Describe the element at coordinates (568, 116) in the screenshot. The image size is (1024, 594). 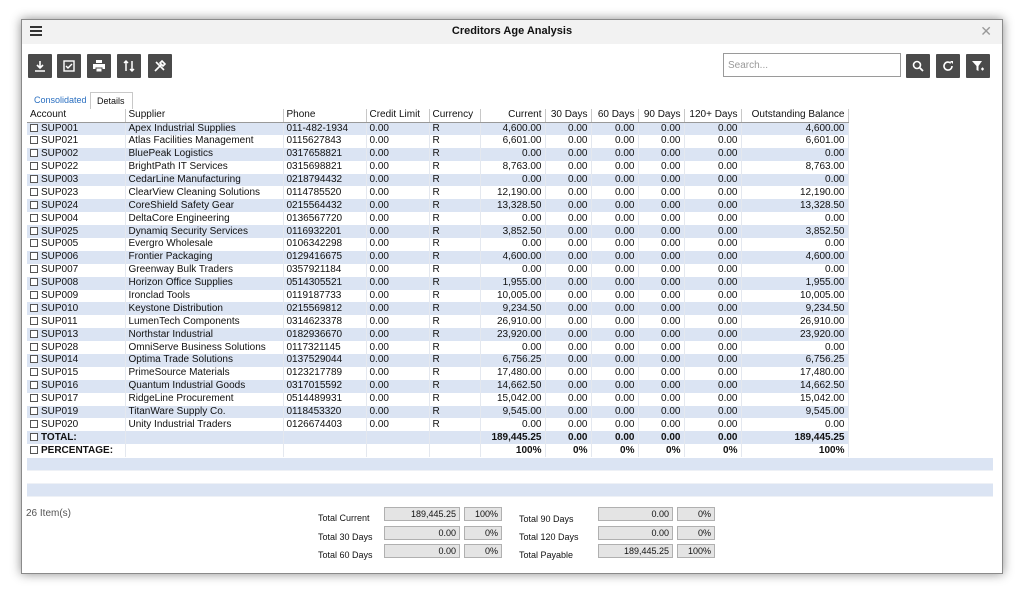
I see `column-header-30-days: 30 Days` at that location.